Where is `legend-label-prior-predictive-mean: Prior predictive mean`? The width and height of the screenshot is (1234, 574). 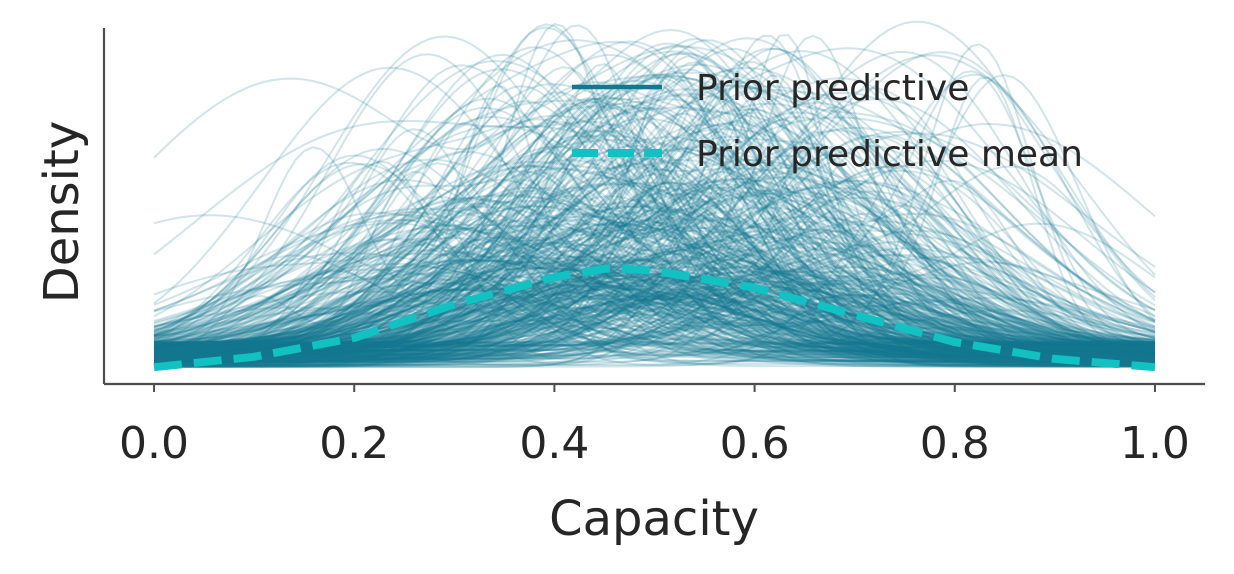 legend-label-prior-predictive-mean: Prior predictive mean is located at coordinates (889, 154).